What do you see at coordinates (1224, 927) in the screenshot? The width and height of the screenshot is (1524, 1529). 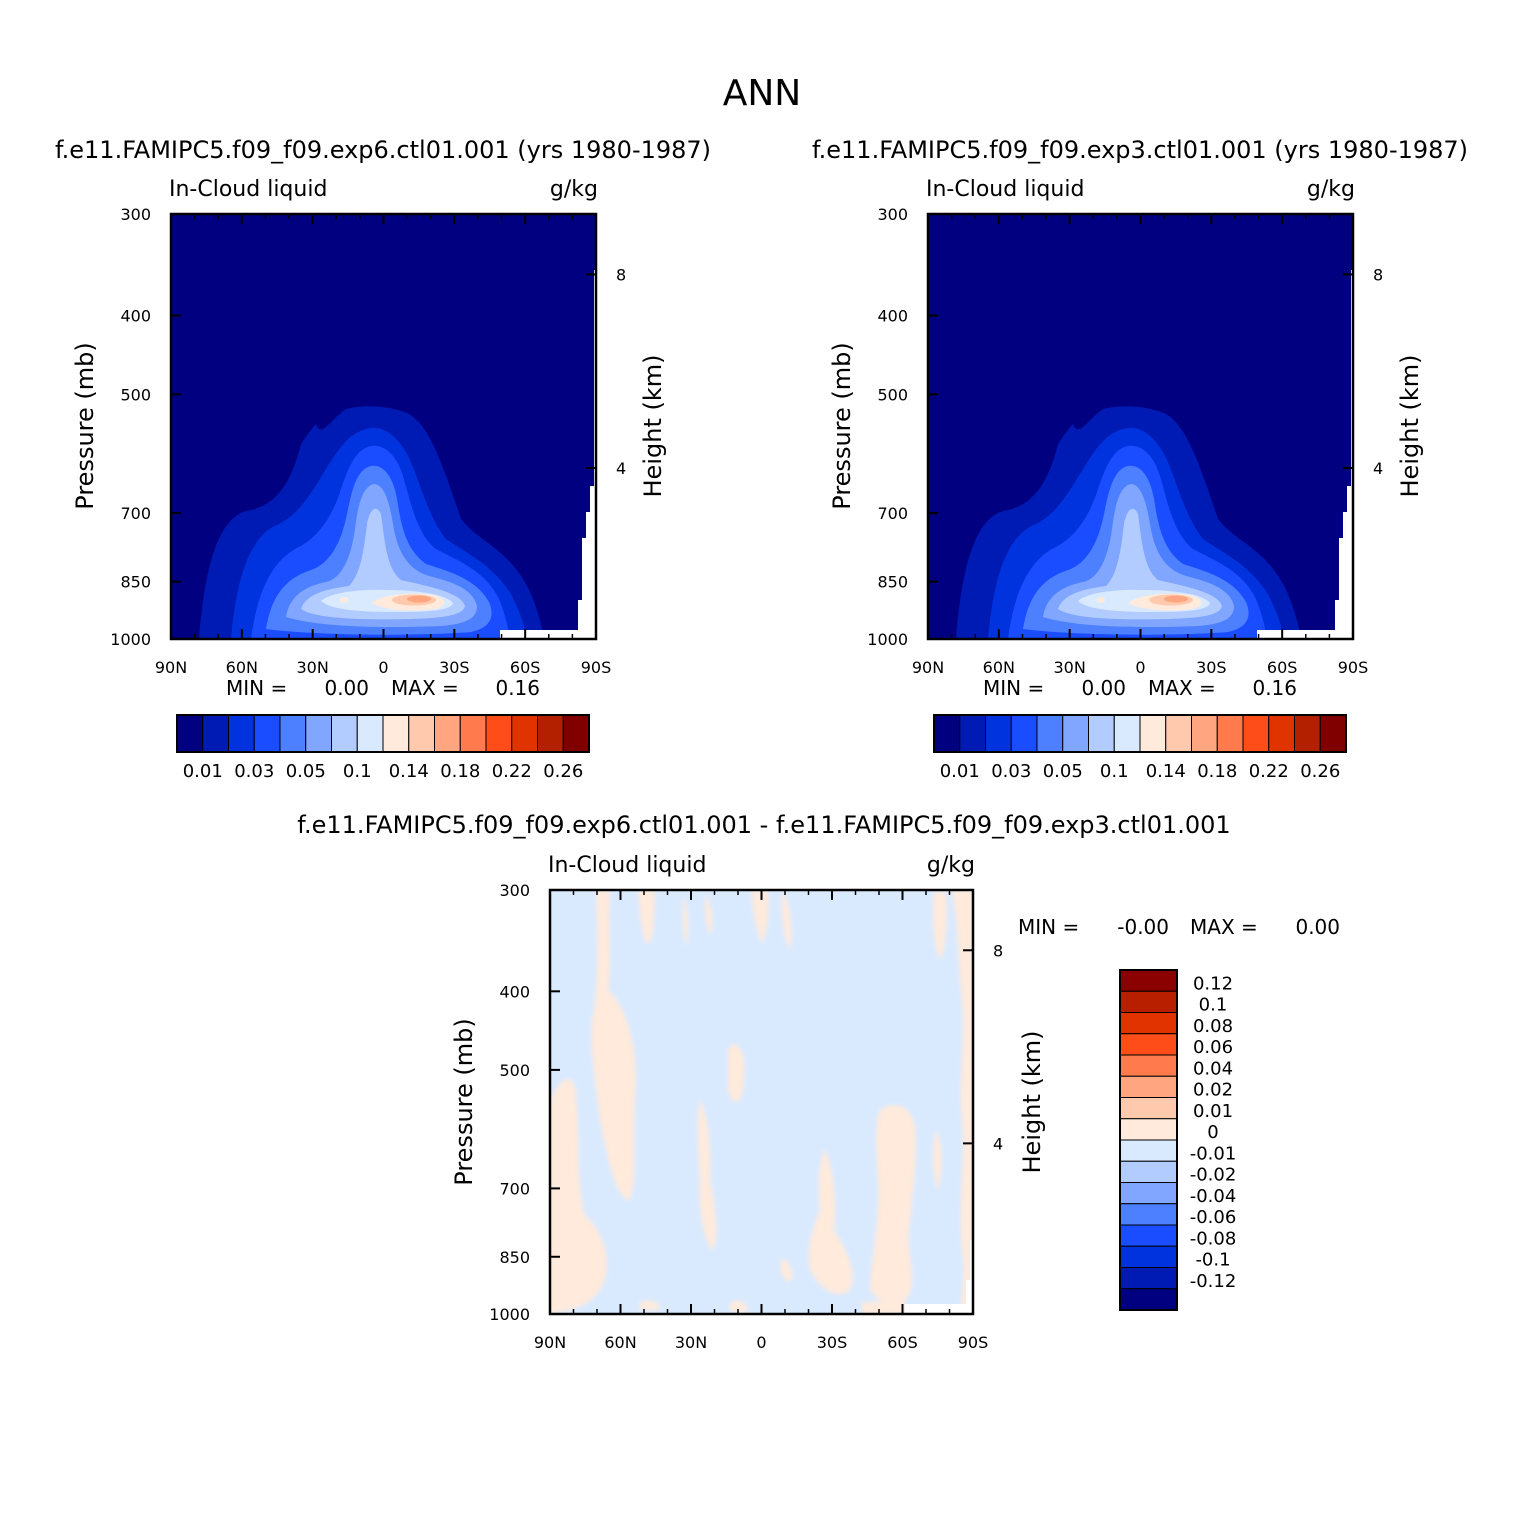 I see `panel-difference-max-label: MAX =` at bounding box center [1224, 927].